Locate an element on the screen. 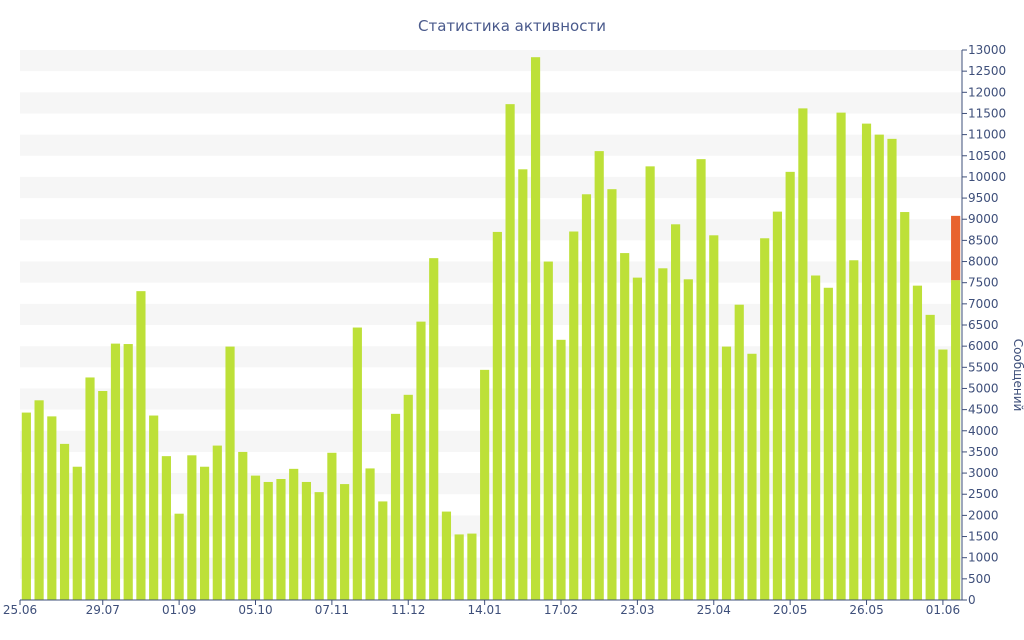 The height and width of the screenshot is (640, 1024). x-tick-label: 01.06 is located at coordinates (943, 610).